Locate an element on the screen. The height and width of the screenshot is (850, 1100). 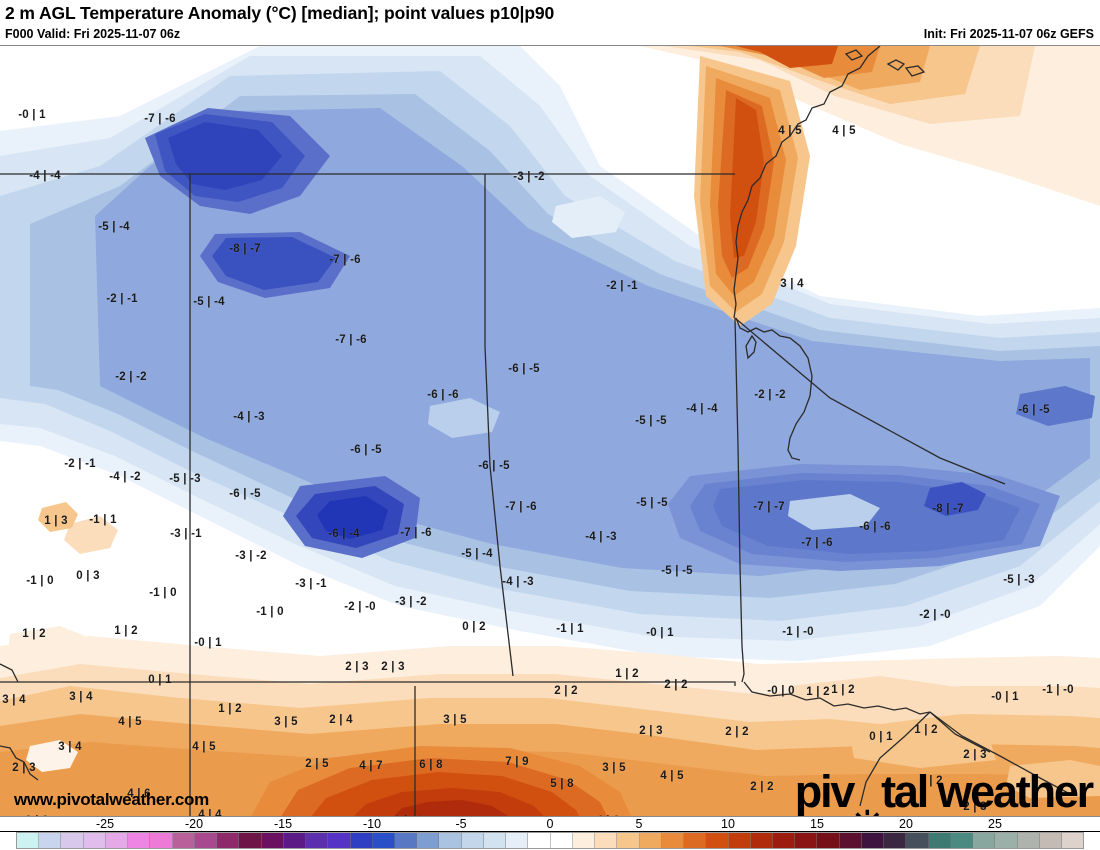
point-value-label: -7 | -7 is located at coordinates (769, 507).